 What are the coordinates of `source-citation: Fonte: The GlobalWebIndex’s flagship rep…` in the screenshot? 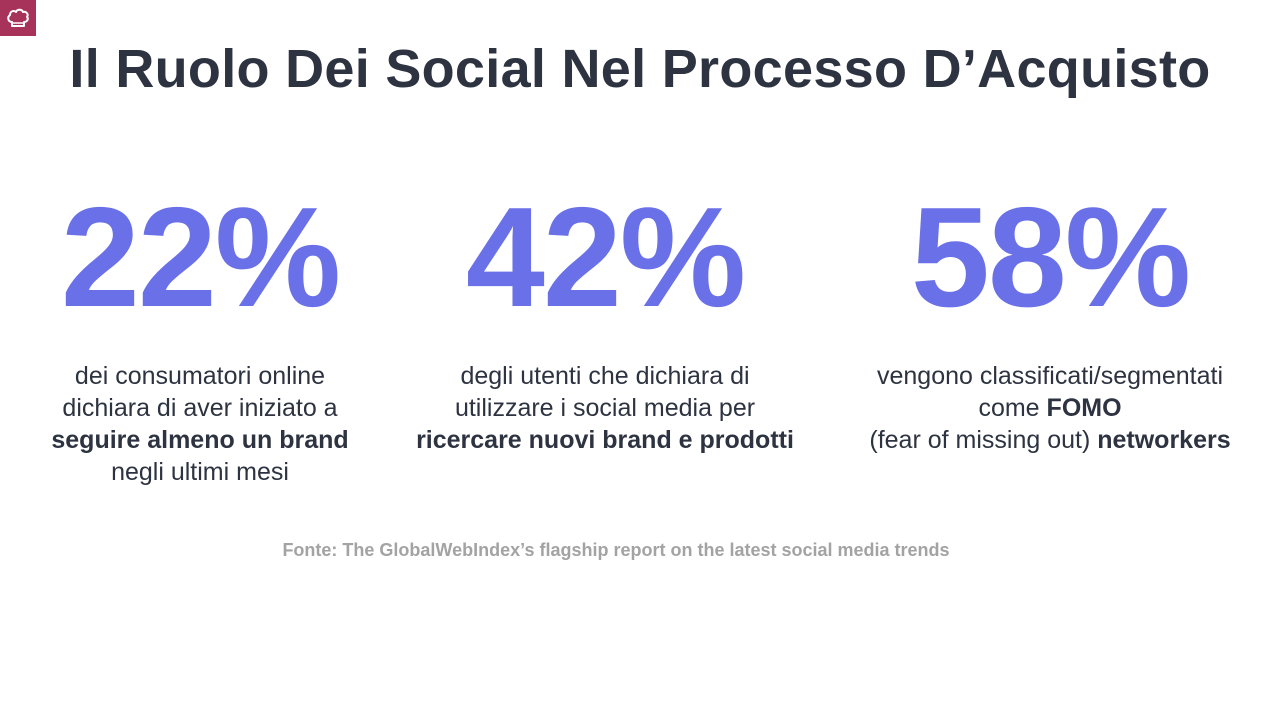 It's located at (616, 550).